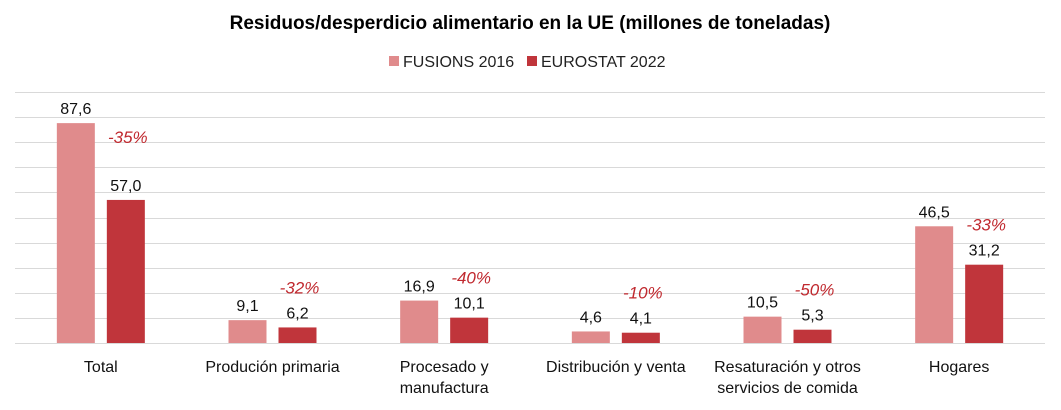  What do you see at coordinates (458, 62) in the screenshot?
I see `legend-label: FUSIONS 2016` at bounding box center [458, 62].